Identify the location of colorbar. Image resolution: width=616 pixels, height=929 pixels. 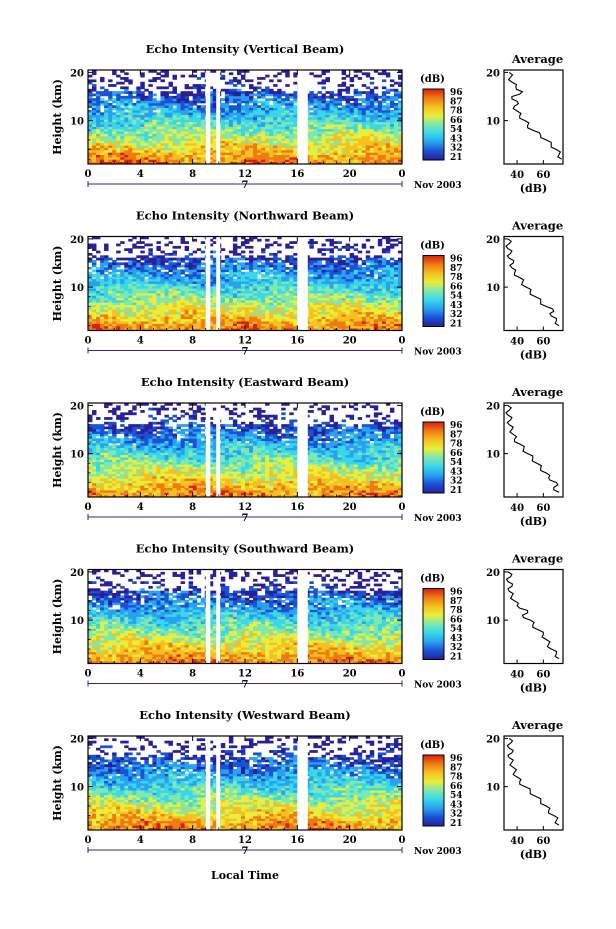
(433, 124).